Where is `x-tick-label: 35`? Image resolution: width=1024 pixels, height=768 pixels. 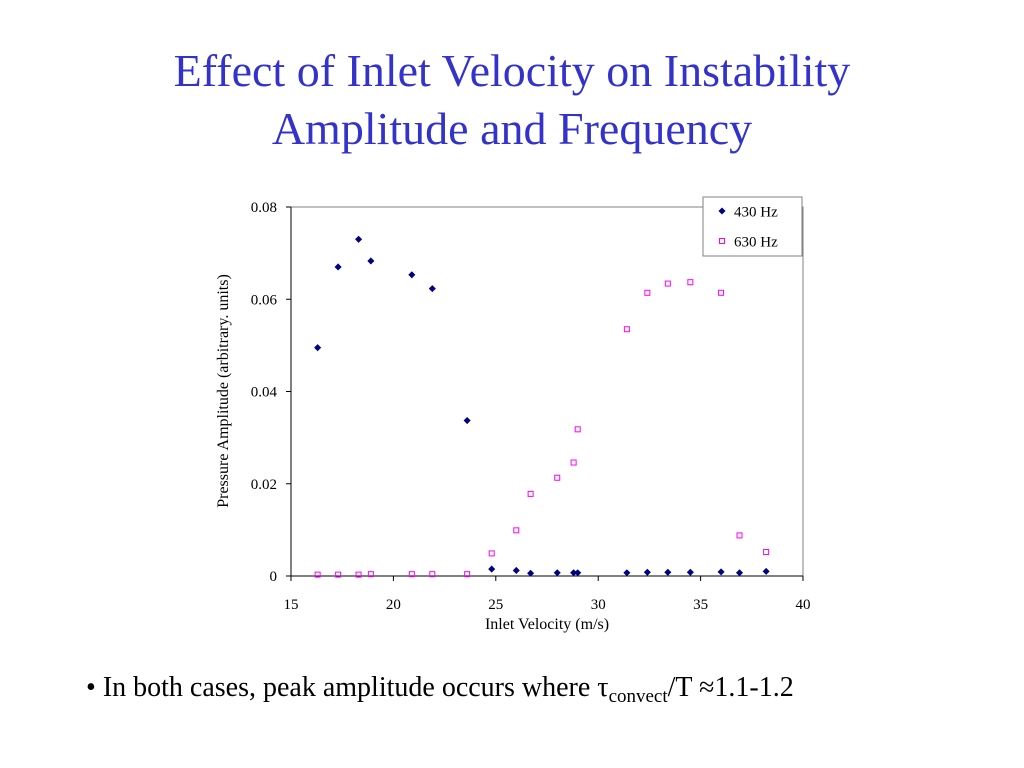
x-tick-label: 35 is located at coordinates (700, 605).